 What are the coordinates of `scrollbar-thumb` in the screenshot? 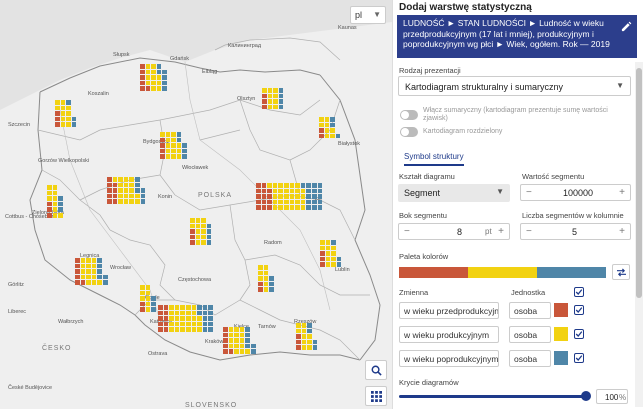 It's located at (639, 183).